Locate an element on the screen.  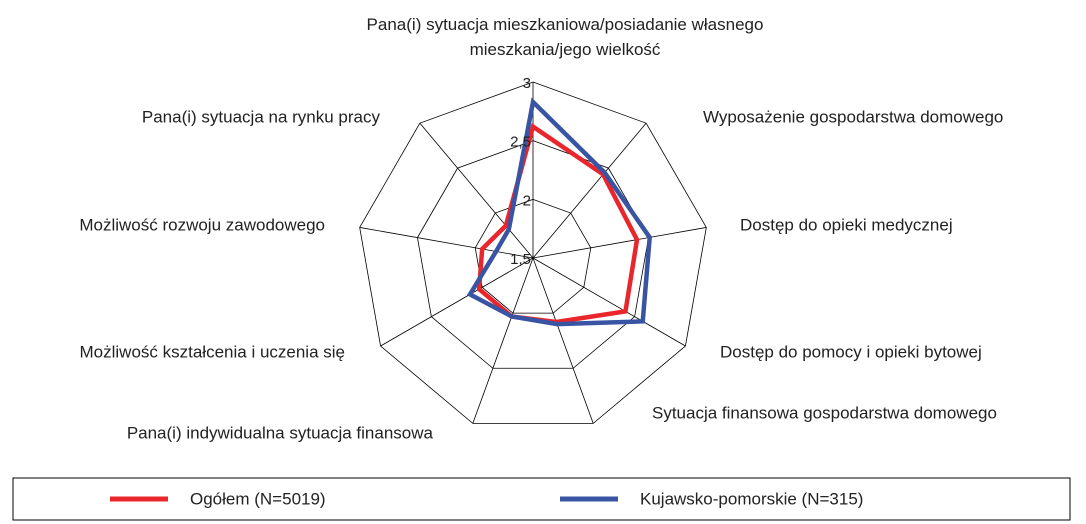
legend-label: Ogółem (N=5019) is located at coordinates (258, 498).